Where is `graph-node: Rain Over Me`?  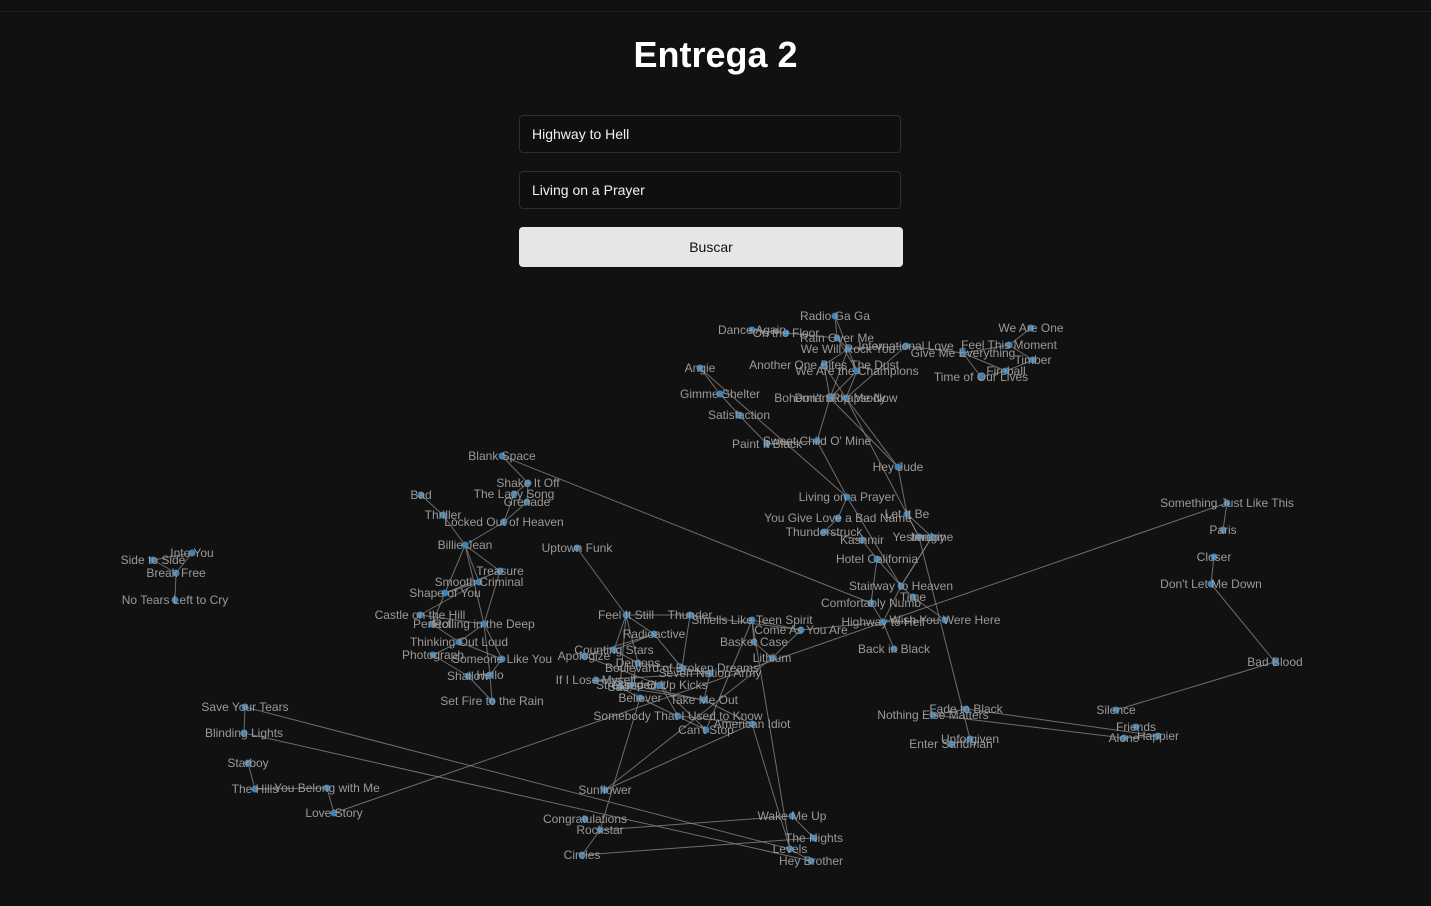 graph-node: Rain Over Me is located at coordinates (837, 338).